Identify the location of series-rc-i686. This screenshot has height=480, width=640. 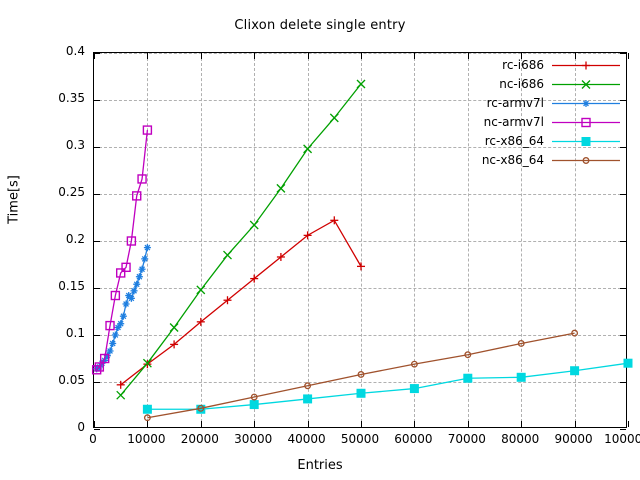
(240, 302).